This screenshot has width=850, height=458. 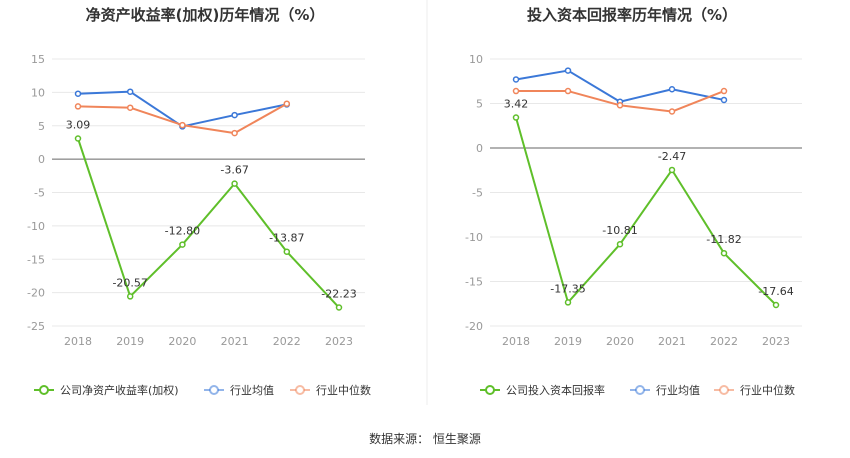 What do you see at coordinates (775, 291) in the screenshot?
I see `data-label: -17.64` at bounding box center [775, 291].